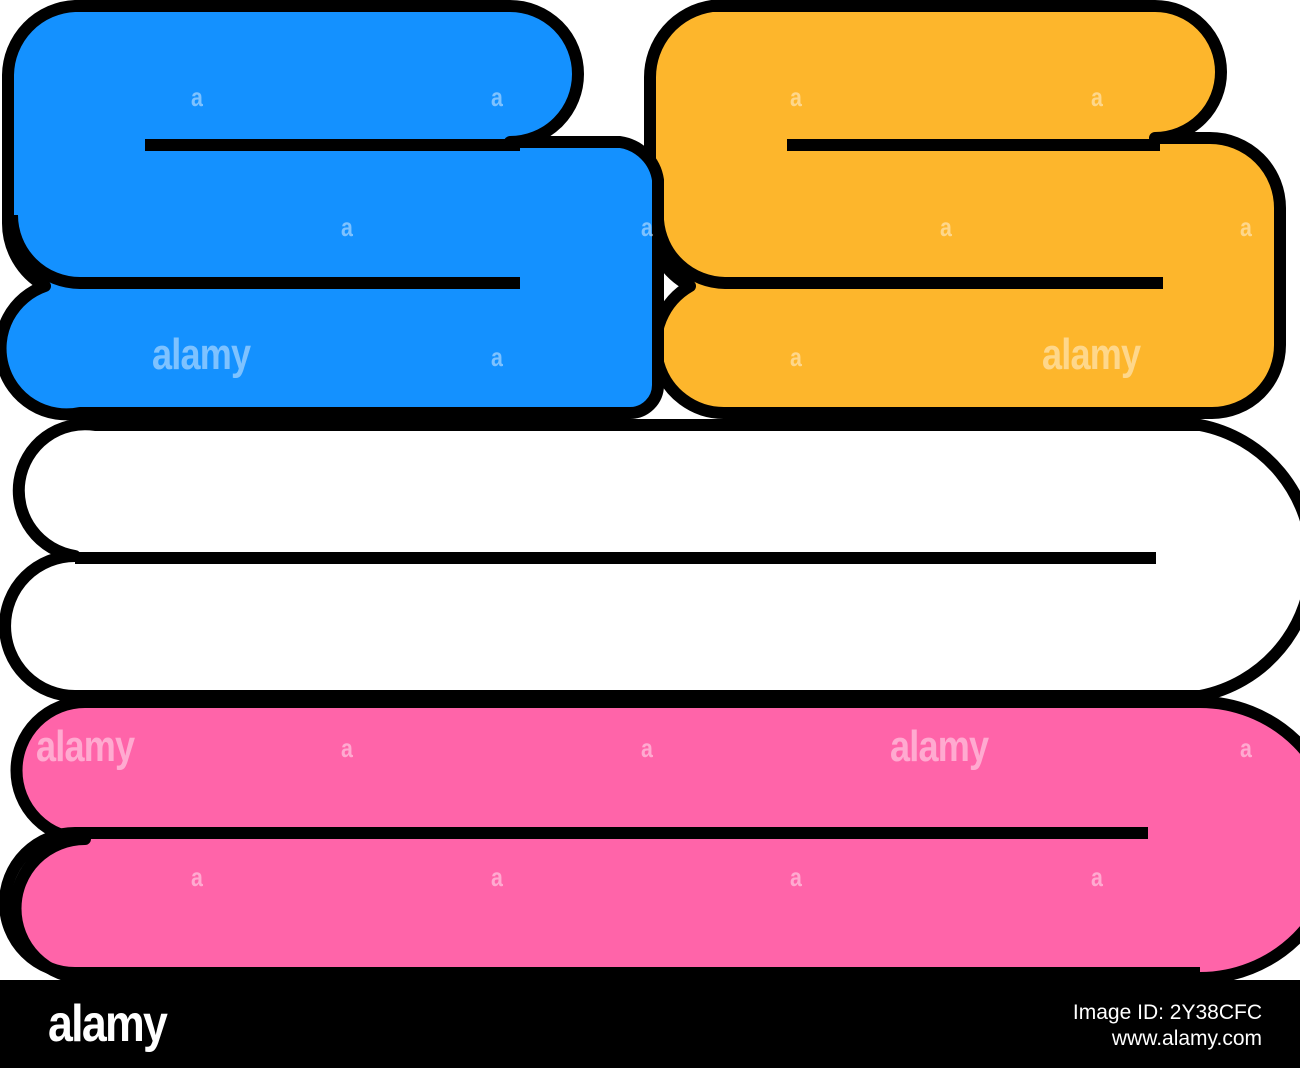  What do you see at coordinates (263, 251) in the screenshot?
I see `blue-towel-mid-fold-line` at bounding box center [263, 251].